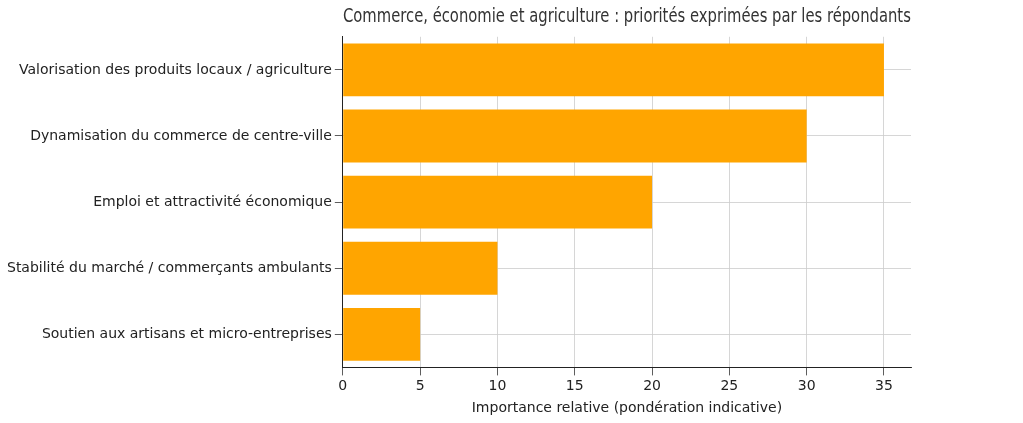 The width and height of the screenshot is (1023, 423). Describe the element at coordinates (186, 332) in the screenshot. I see `y-tick-label: Soutien aux artisans et micro-entreprises` at that location.